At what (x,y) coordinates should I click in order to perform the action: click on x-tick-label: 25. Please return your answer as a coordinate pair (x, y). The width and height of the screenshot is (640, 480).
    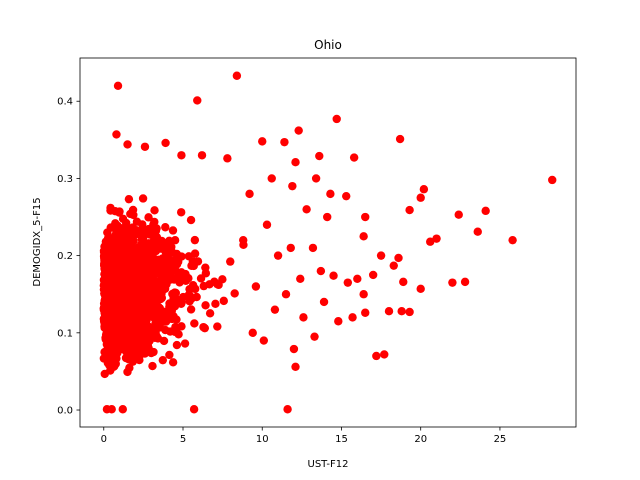
    Looking at the image, I should click on (500, 439).